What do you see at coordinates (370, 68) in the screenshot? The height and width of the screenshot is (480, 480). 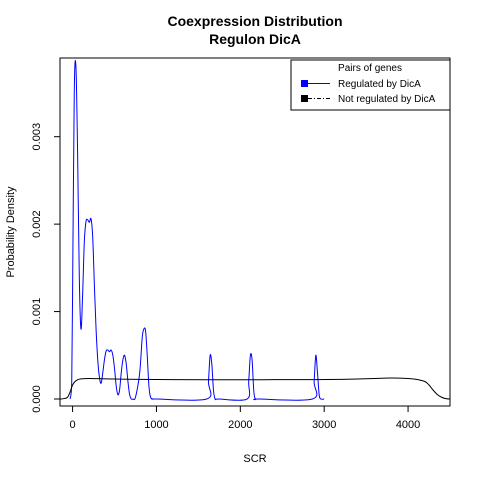 I see `legend-title: Pairs of genes` at bounding box center [370, 68].